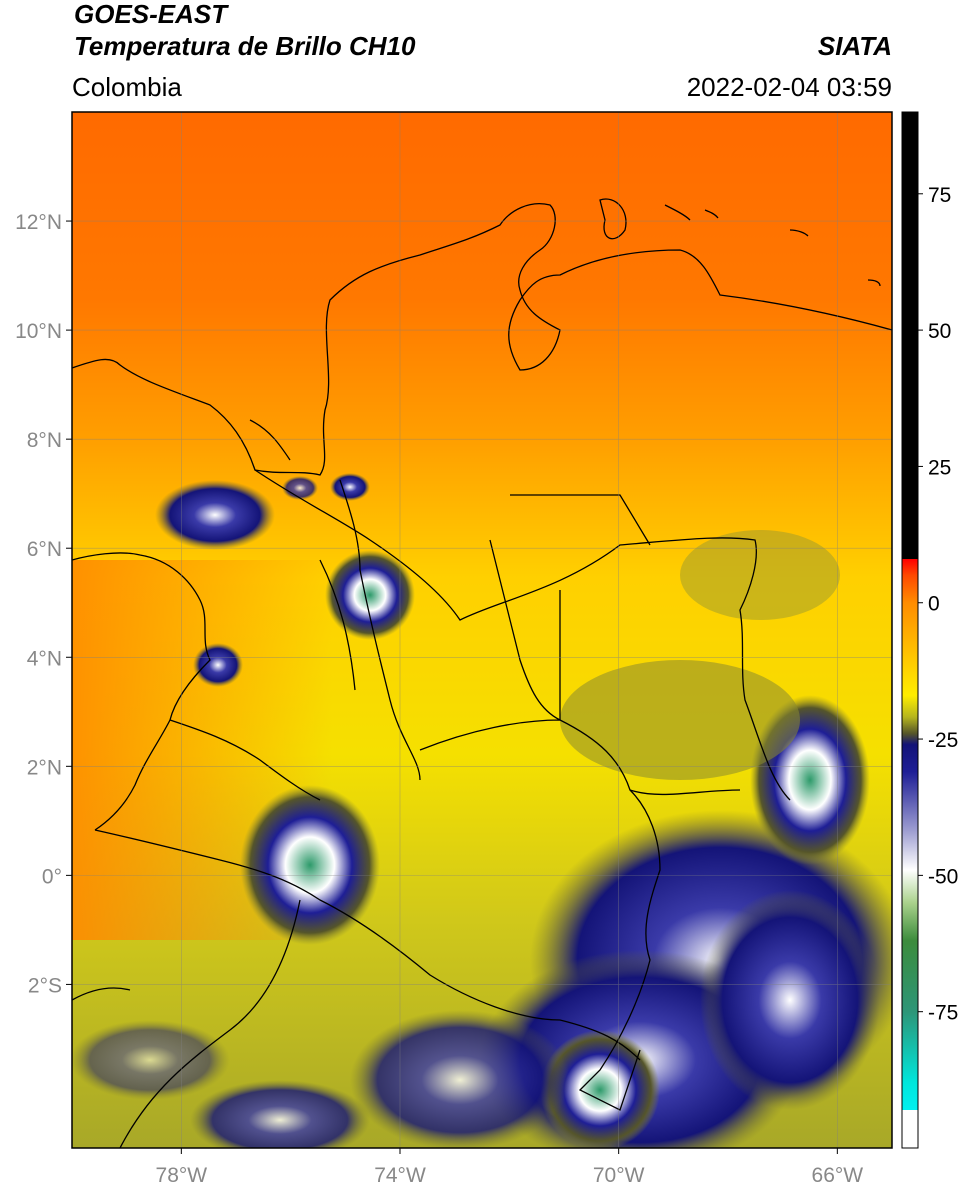  I want to click on lon-tick-label: 74°W, so click(400, 1175).